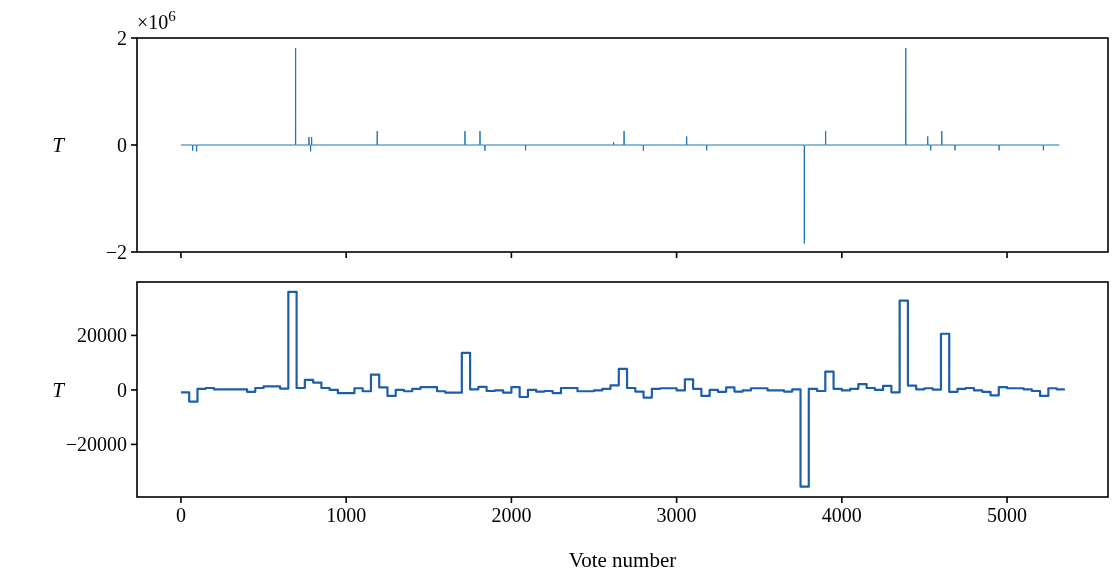  What do you see at coordinates (1007, 515) in the screenshot?
I see `x-tick-label: 5000` at bounding box center [1007, 515].